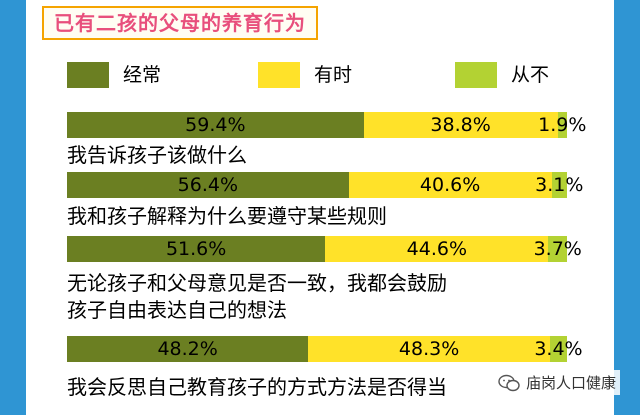  What do you see at coordinates (460, 125) in the screenshot?
I see `bar-segment: 38.8%` at bounding box center [460, 125].